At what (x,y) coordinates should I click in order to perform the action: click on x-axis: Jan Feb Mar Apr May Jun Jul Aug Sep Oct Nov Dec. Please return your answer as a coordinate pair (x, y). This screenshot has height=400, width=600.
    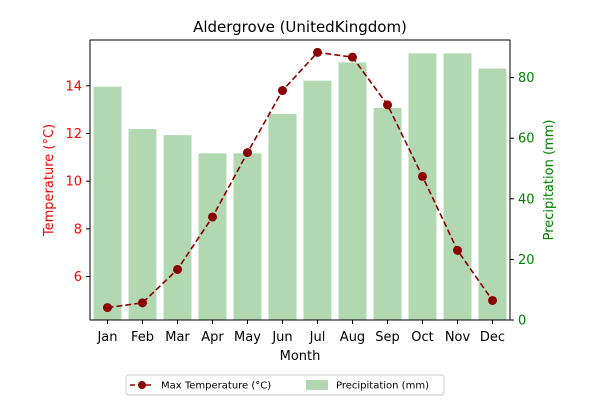
    Looking at the image, I should click on (300, 332).